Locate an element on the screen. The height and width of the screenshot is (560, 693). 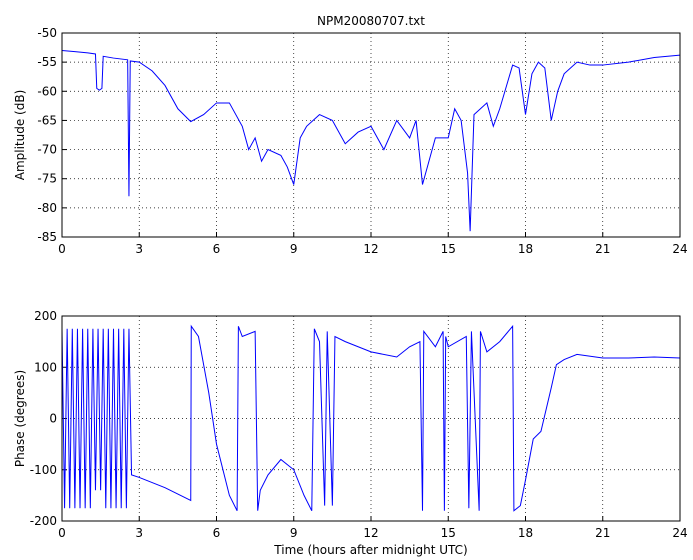
y-tick-label: 200 is located at coordinates (45, 316).